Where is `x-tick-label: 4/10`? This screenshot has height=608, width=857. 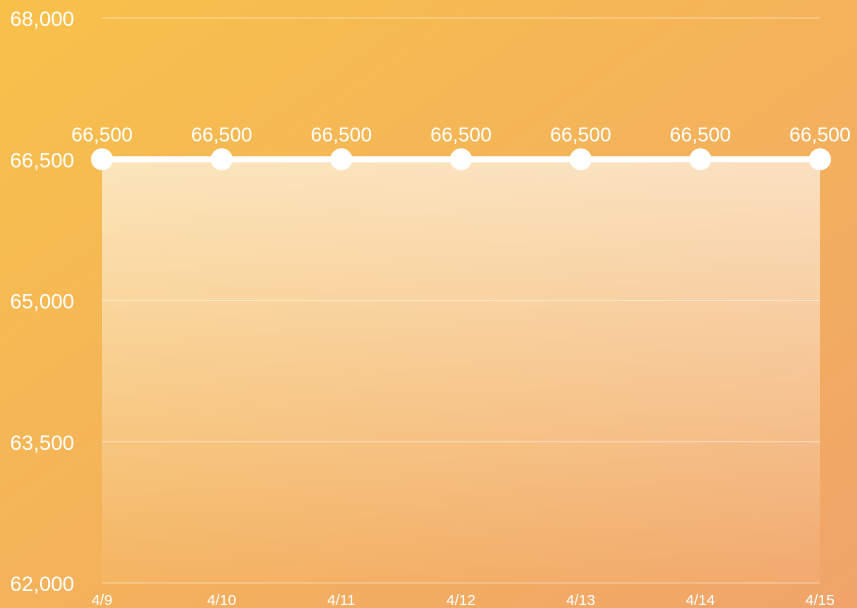 x-tick-label: 4/10 is located at coordinates (221, 600).